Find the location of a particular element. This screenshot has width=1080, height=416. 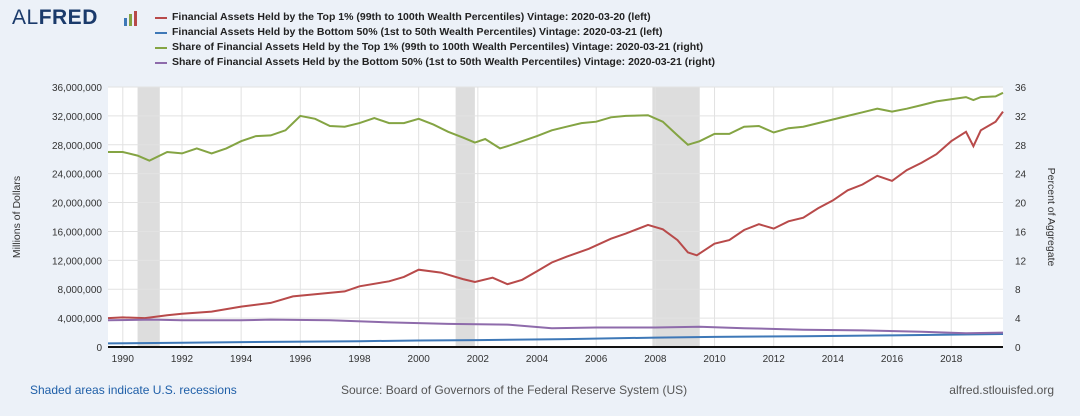

x-tick-label: 2016 is located at coordinates (892, 359).